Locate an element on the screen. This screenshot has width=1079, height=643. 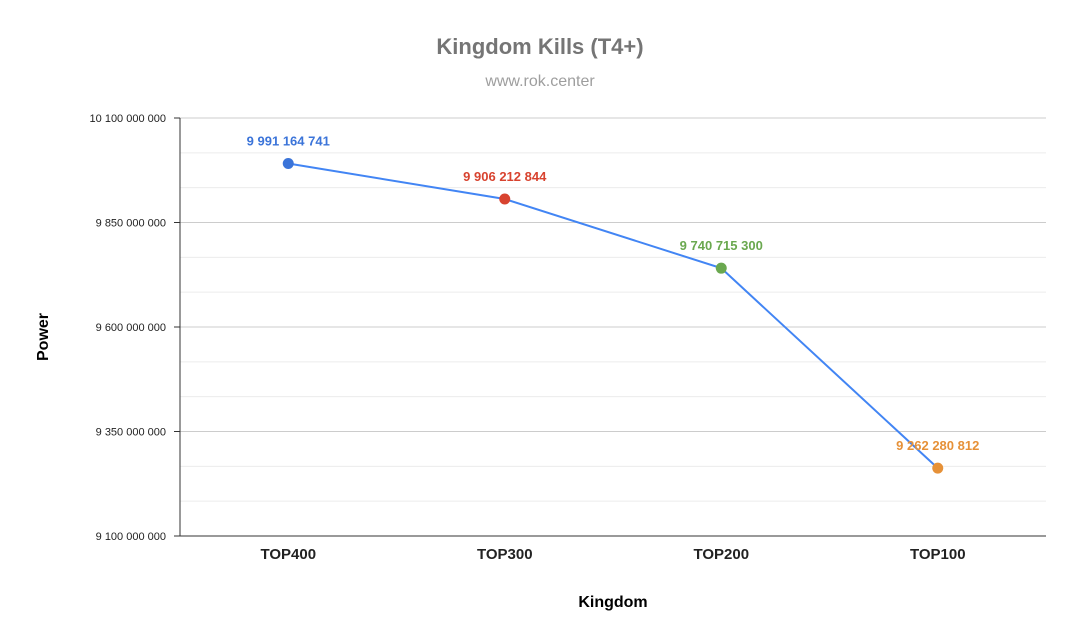
data-label: 9 740 715 300 is located at coordinates (721, 245).